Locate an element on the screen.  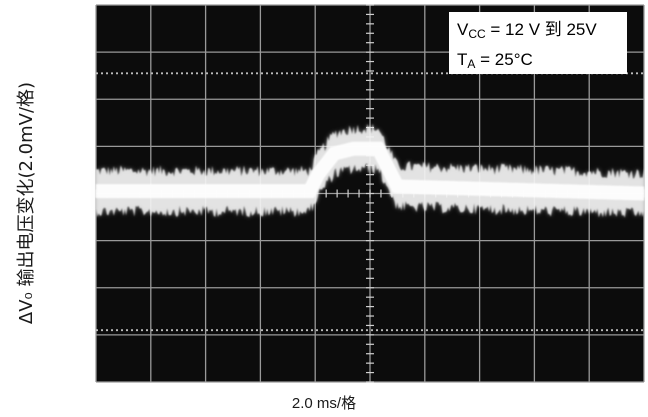
trace-core is located at coordinates (370, 171).